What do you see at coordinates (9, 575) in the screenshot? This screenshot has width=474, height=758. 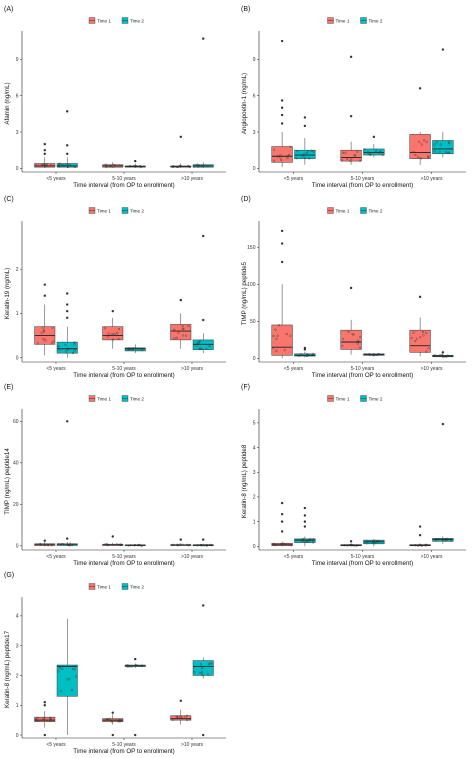 I see `panel-label: (G)` at bounding box center [9, 575].